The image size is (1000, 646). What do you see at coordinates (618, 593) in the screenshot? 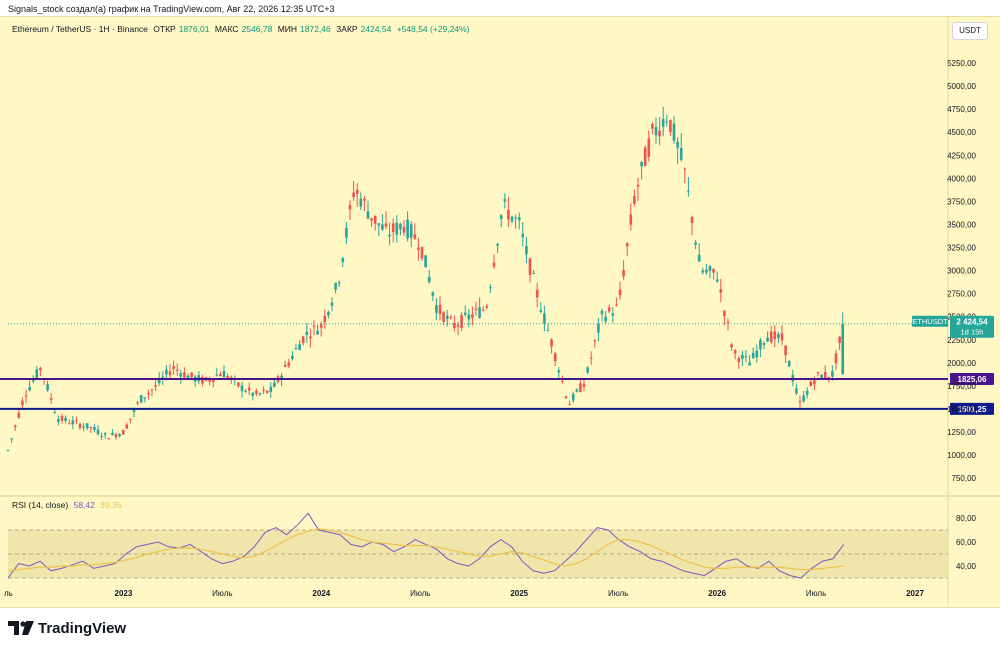
I see `time-tick-label: Июль` at bounding box center [618, 593].